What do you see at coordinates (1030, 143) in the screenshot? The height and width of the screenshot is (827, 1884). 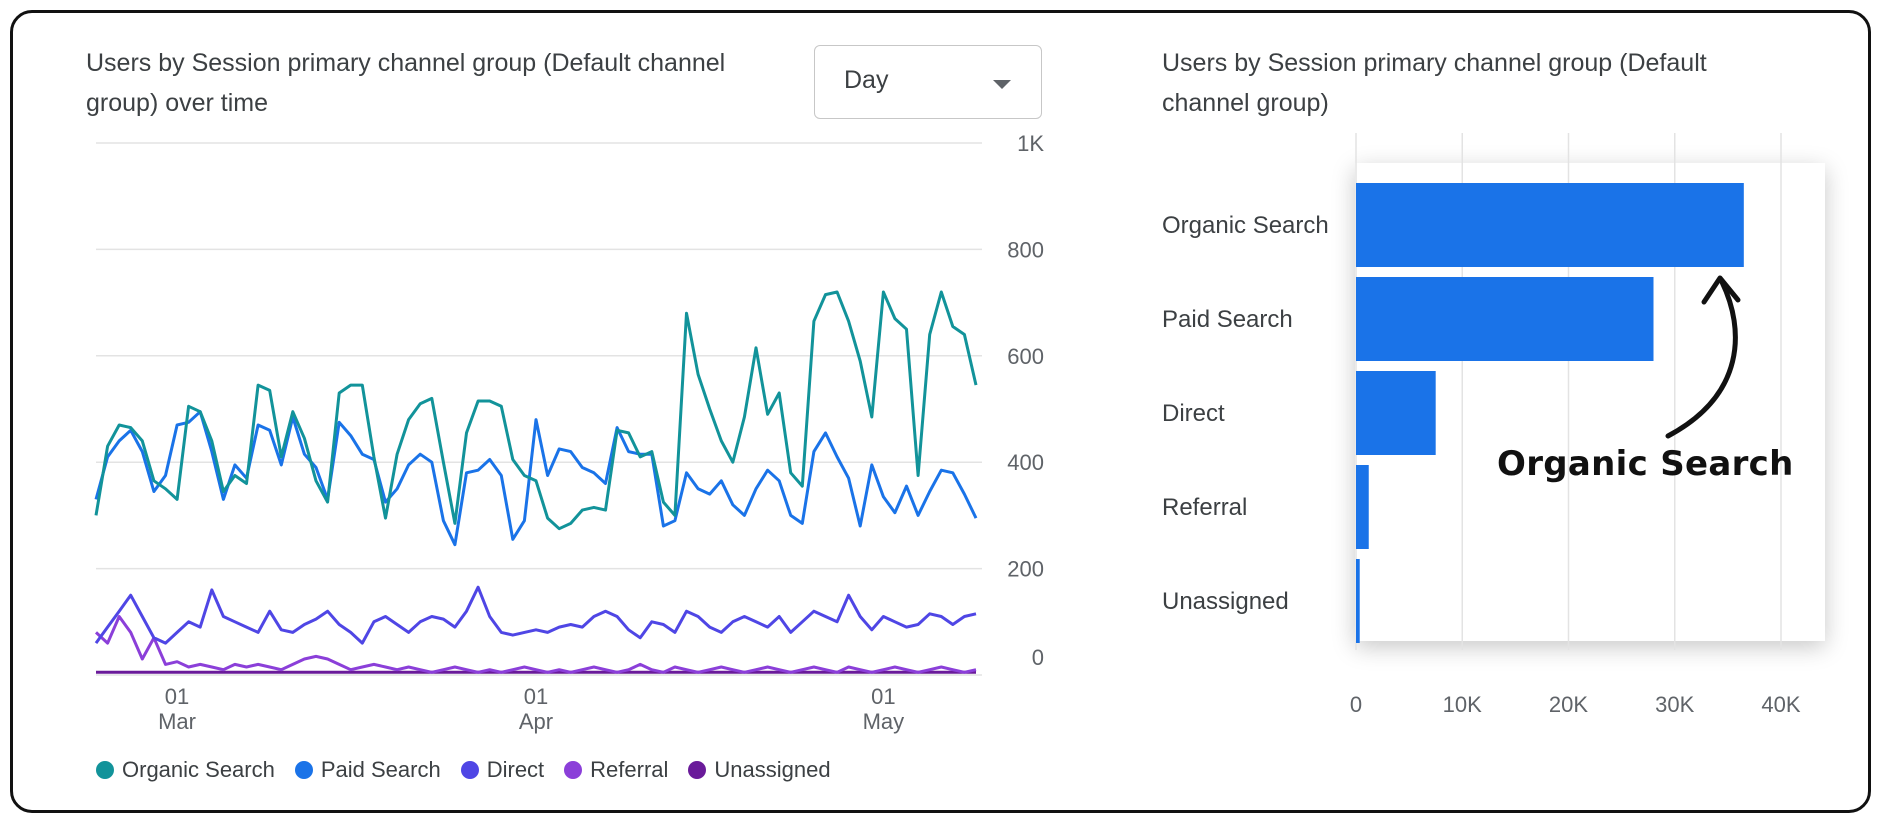 I see `y-tick-label: 1K` at bounding box center [1030, 143].